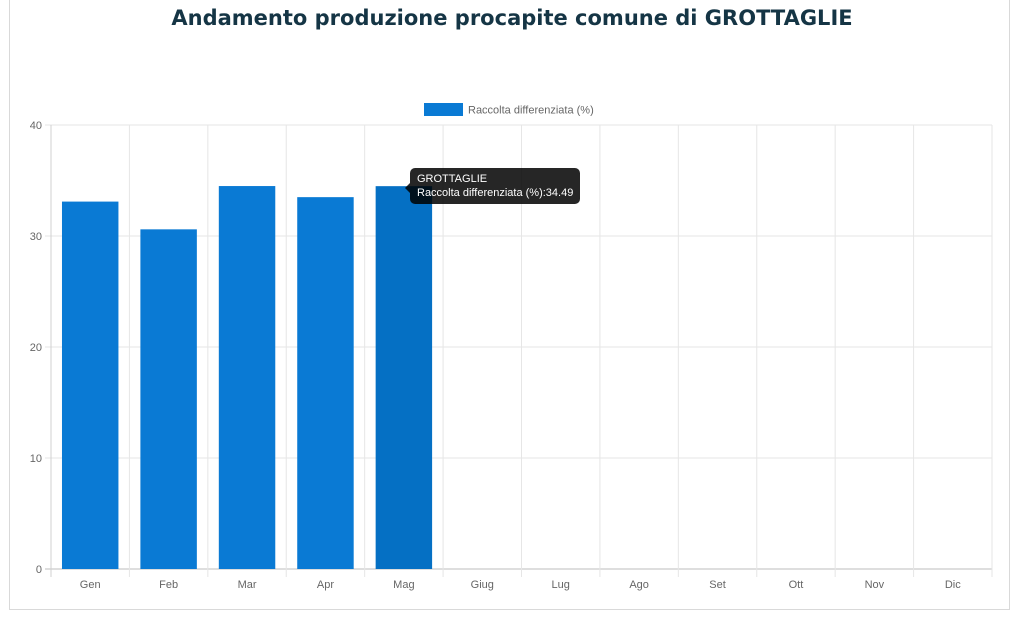 The image size is (1024, 624). What do you see at coordinates (875, 585) in the screenshot?
I see `x-tick-label: Nov` at bounding box center [875, 585].